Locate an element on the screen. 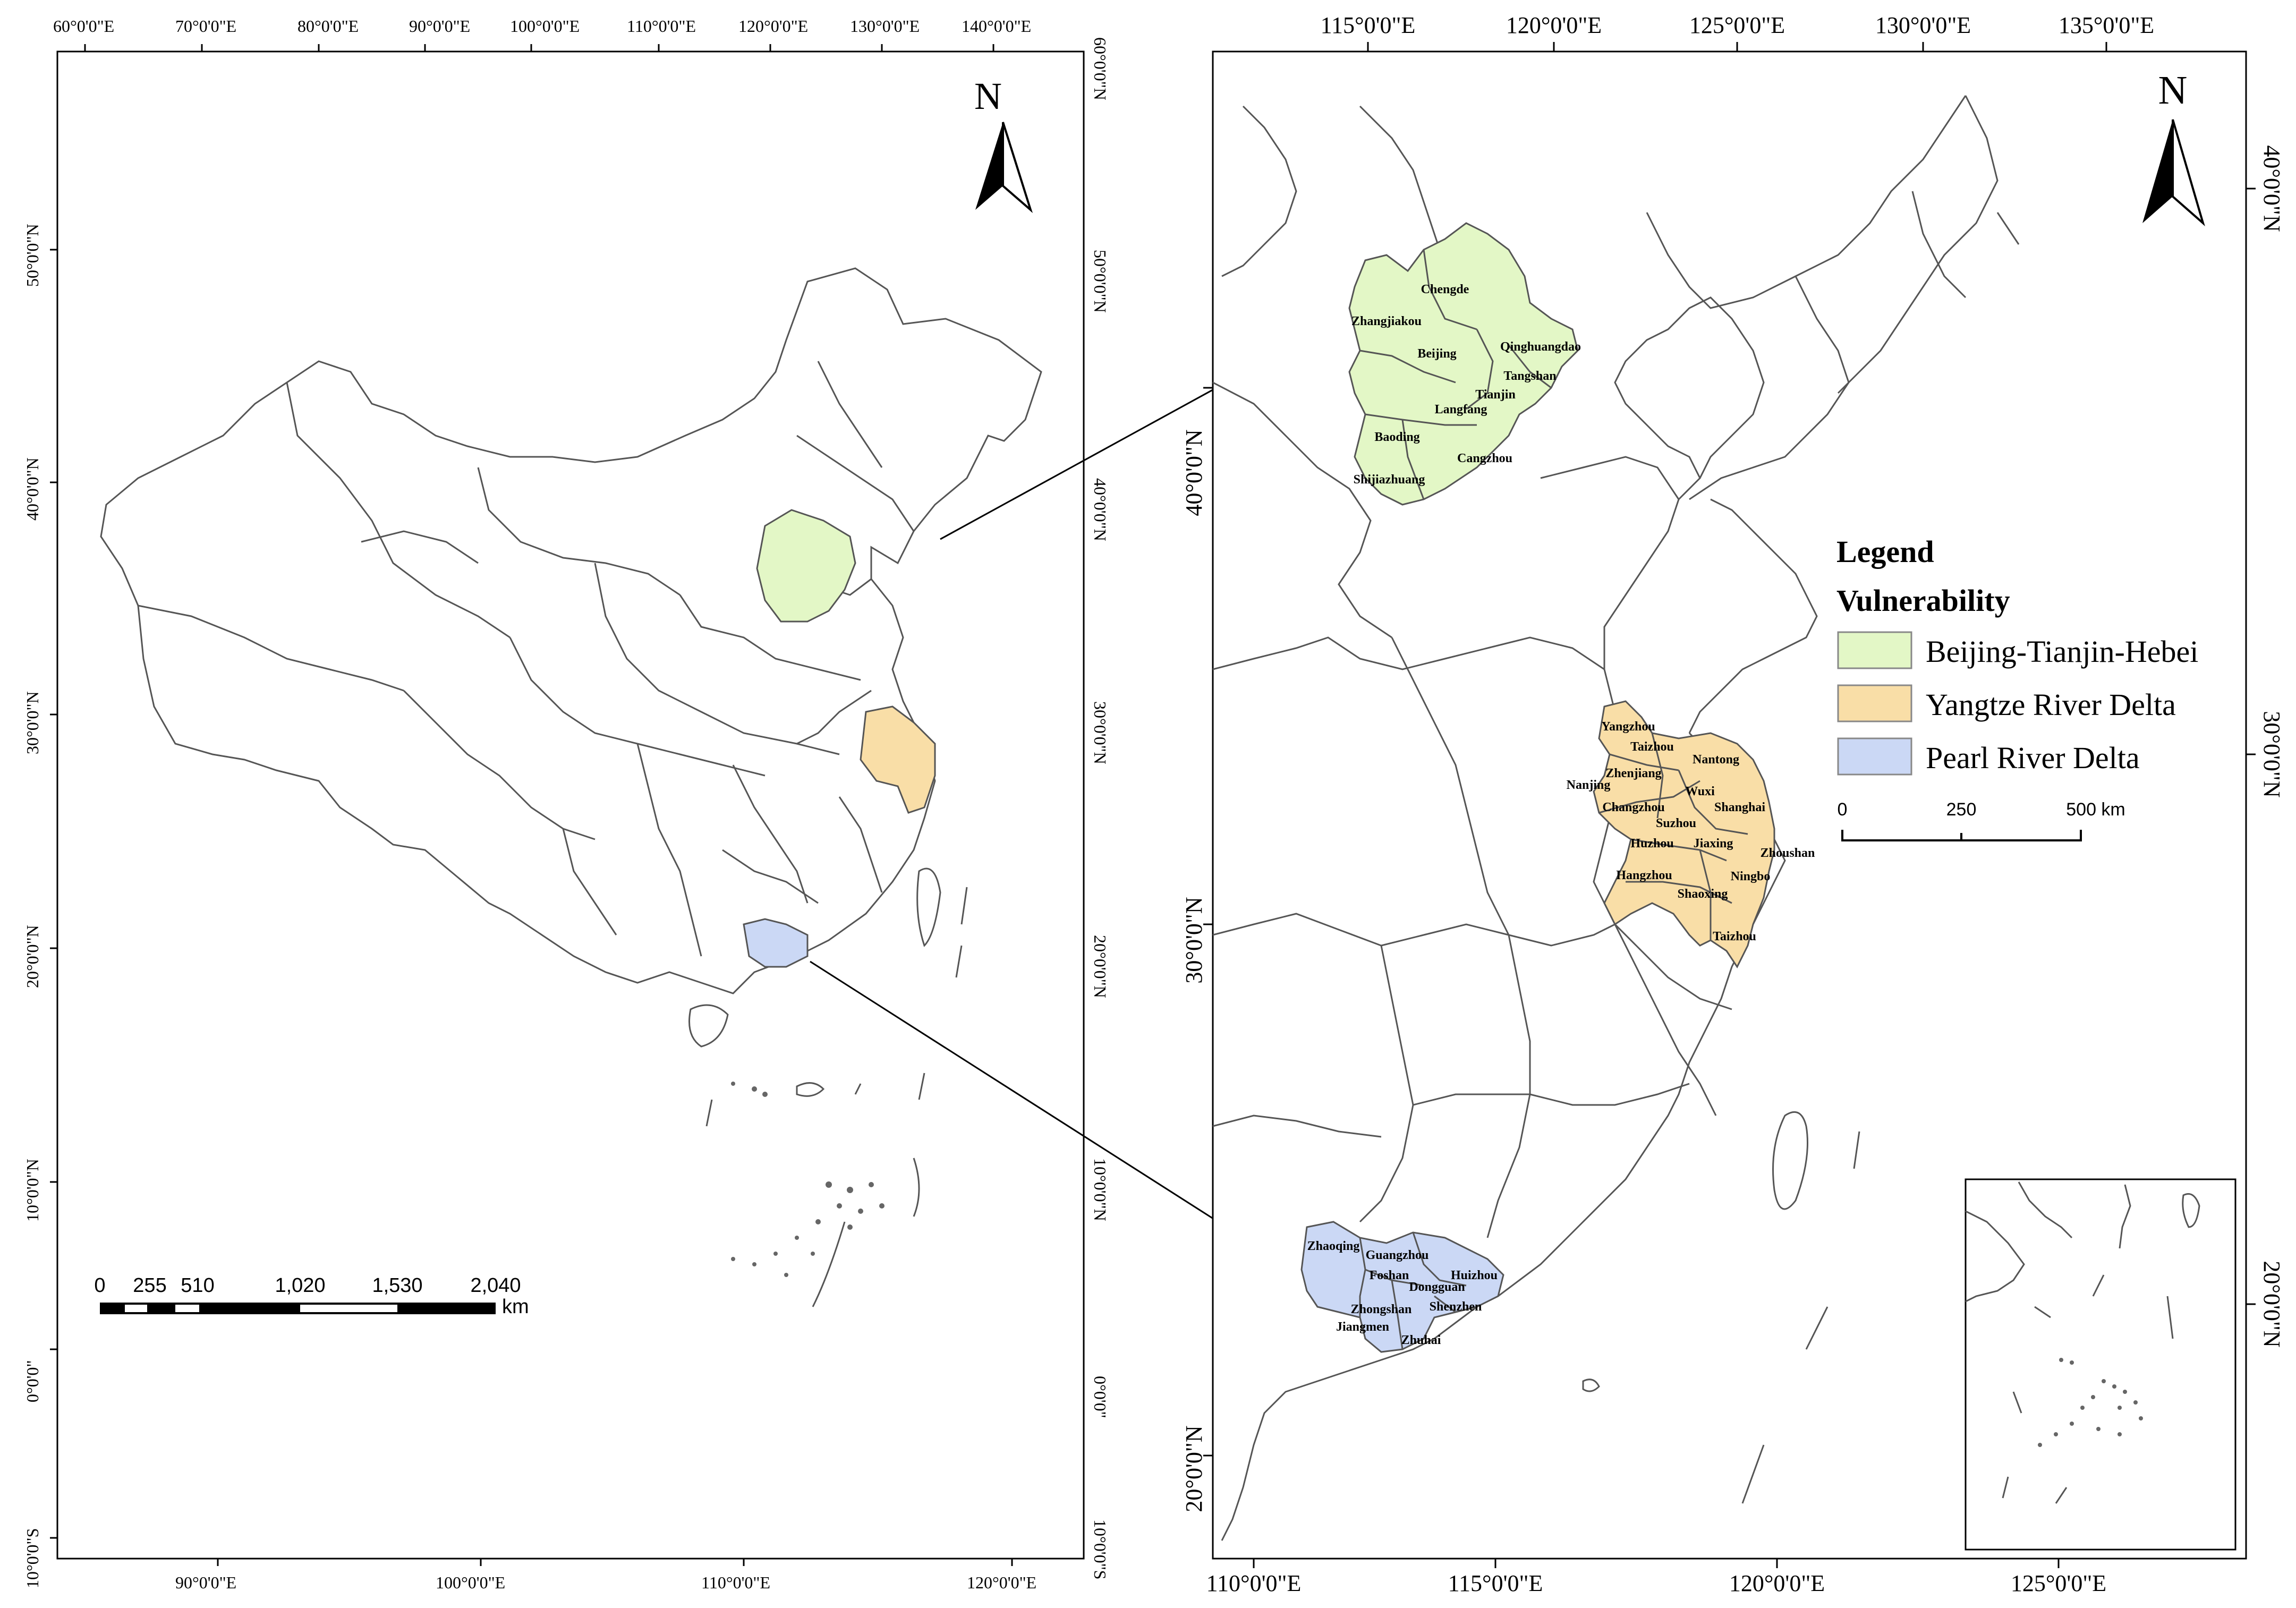 Image resolution: width=2296 pixels, height=1608 pixels. city-label: Beijing is located at coordinates (1436, 354).